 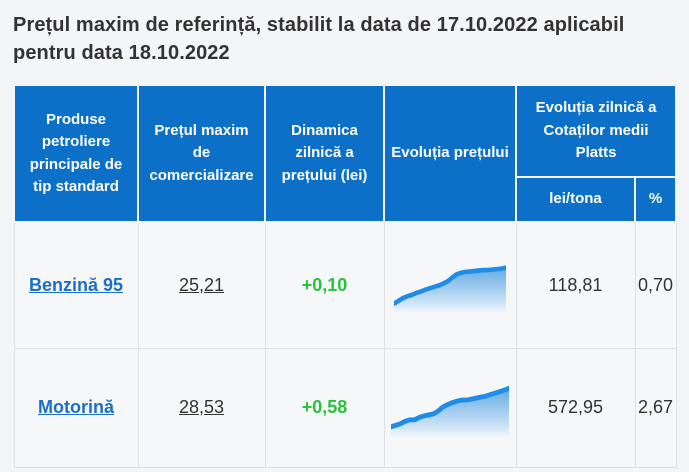 I want to click on max-price-value: 28,53, so click(x=201, y=407).